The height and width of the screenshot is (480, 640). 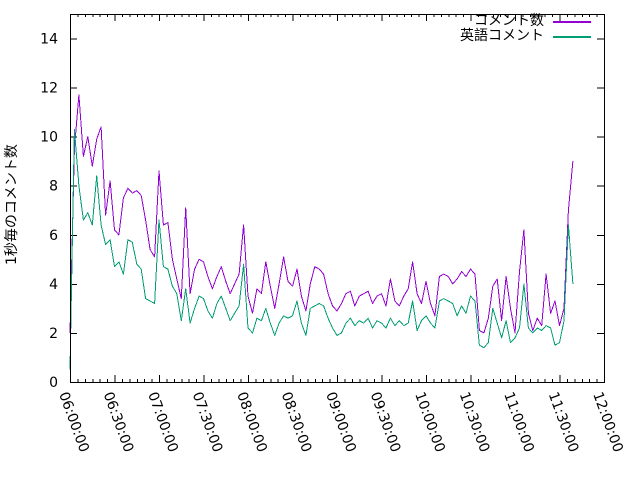 I want to click on y-tick-label: 2, so click(x=53, y=334).